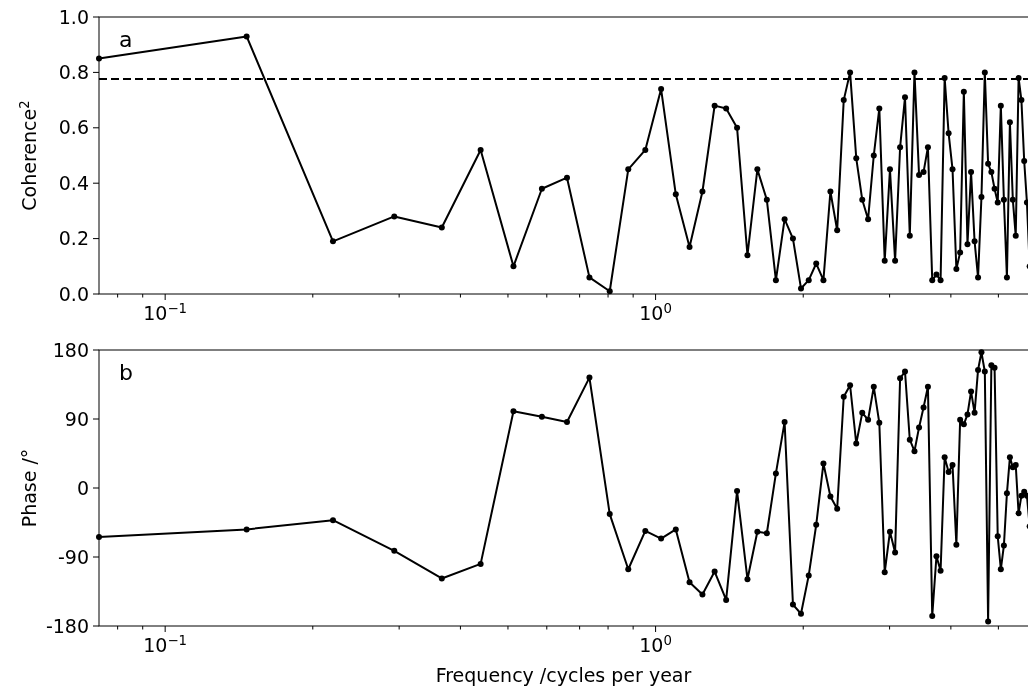 Image resolution: width=1028 pixels, height=689 pixels. What do you see at coordinates (563, 675) in the screenshot?
I see `x-axis-title: Frequency /cycles per year` at bounding box center [563, 675].